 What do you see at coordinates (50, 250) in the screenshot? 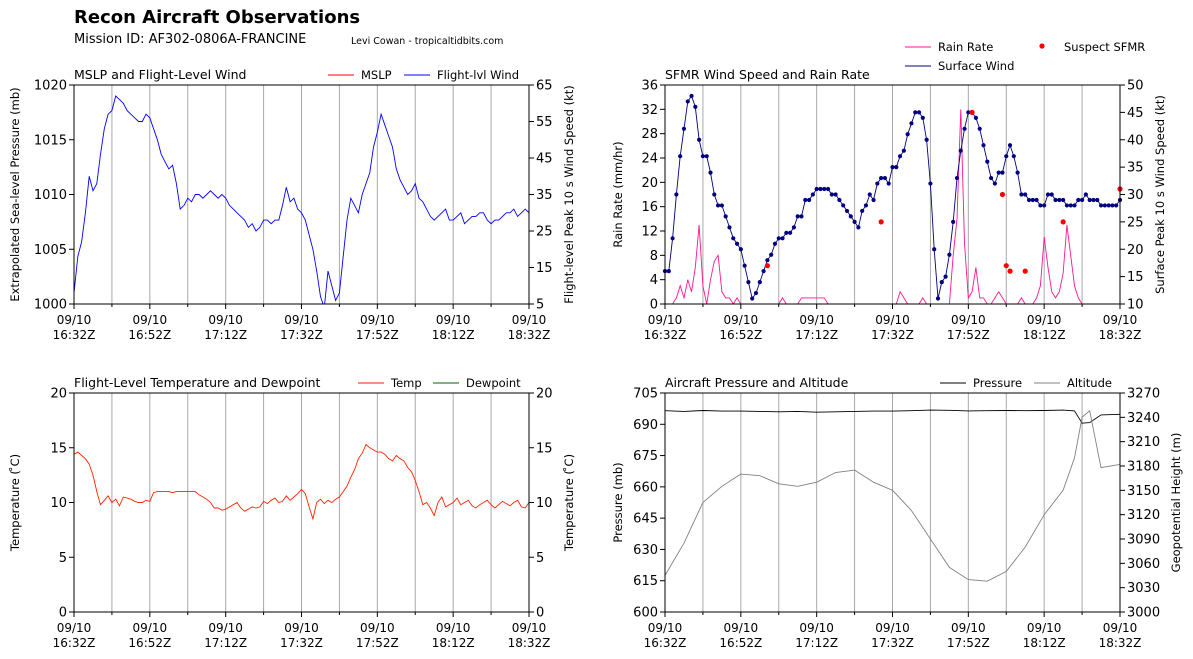
I see `y-tick-label-left: 1005` at bounding box center [50, 250].